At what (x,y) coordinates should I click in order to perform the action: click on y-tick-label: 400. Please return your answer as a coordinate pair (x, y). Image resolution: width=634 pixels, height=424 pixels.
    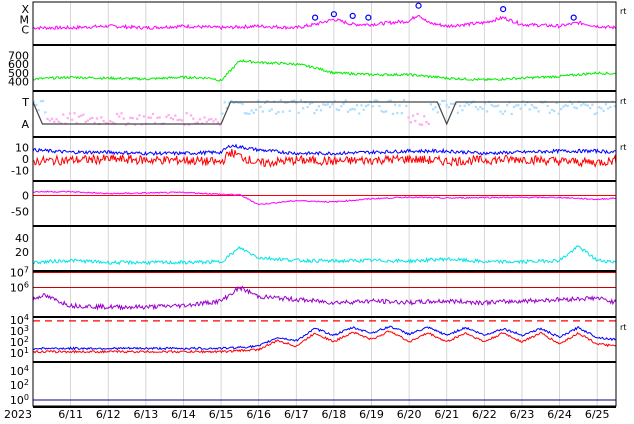
    Looking at the image, I should click on (18, 82).